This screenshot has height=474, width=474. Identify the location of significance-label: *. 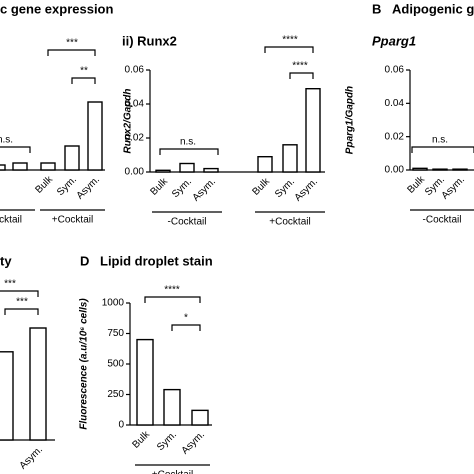
(186, 318).